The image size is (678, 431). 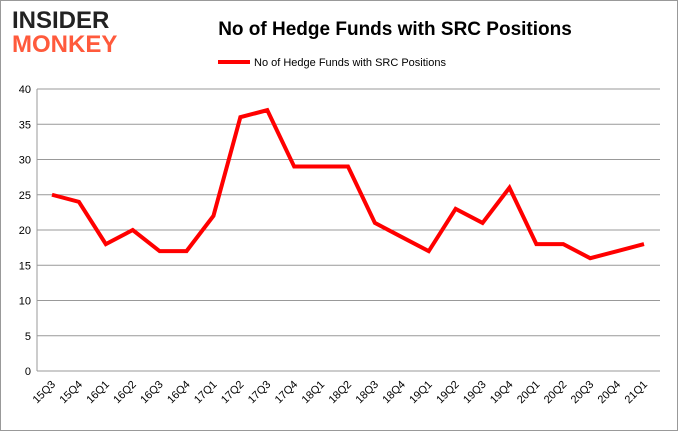 What do you see at coordinates (395, 29) in the screenshot?
I see `chart-title: No of Hedge Funds with SRC Positions` at bounding box center [395, 29].